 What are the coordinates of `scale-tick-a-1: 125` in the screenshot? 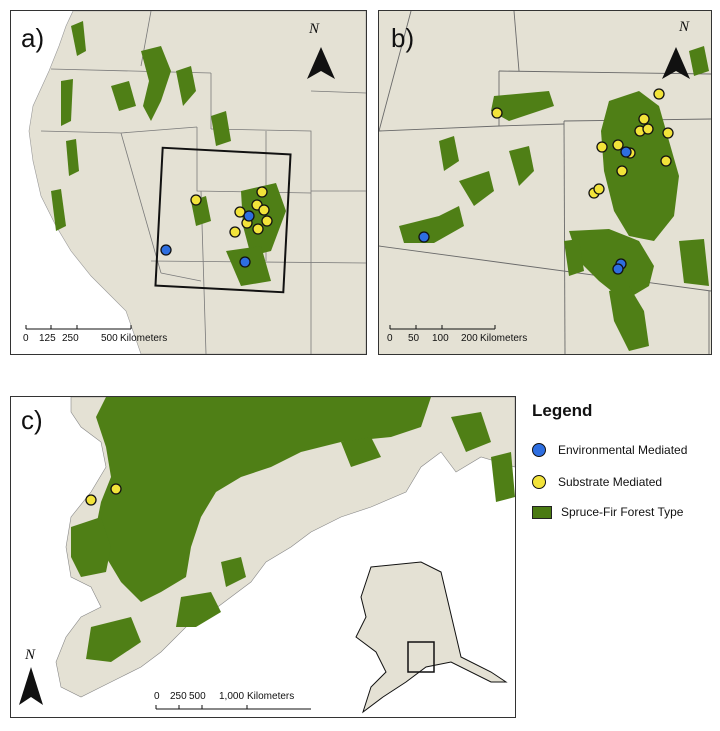 It's located at (47, 338).